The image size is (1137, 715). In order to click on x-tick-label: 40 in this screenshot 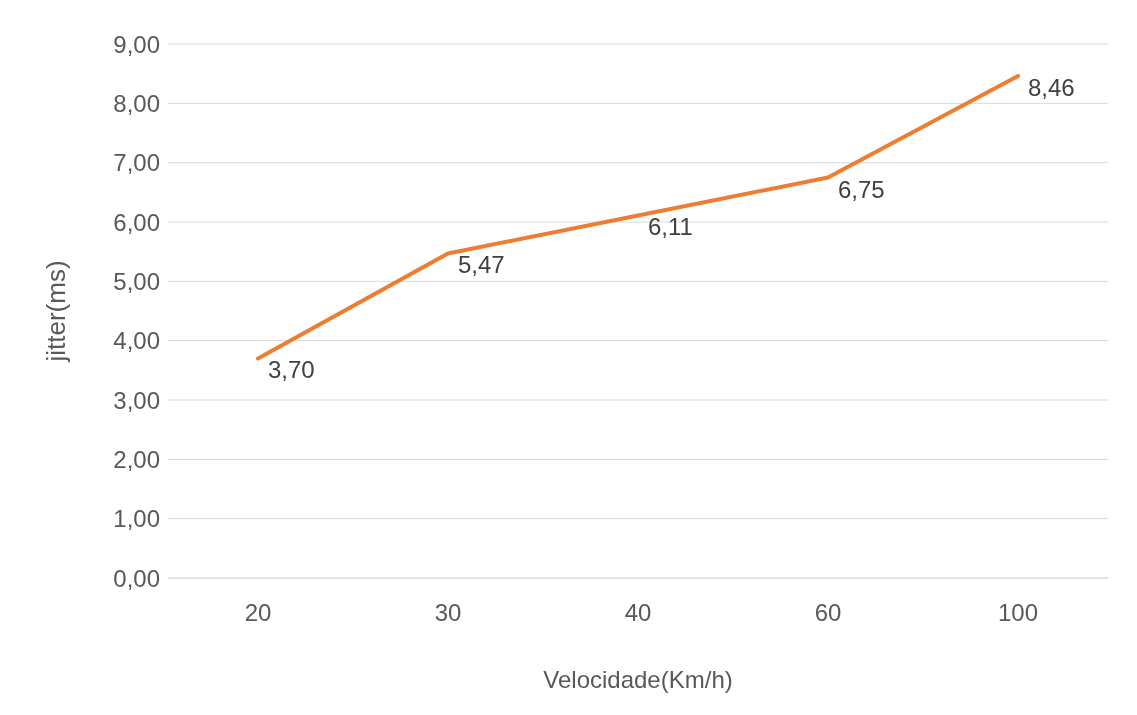, I will do `click(638, 613)`.